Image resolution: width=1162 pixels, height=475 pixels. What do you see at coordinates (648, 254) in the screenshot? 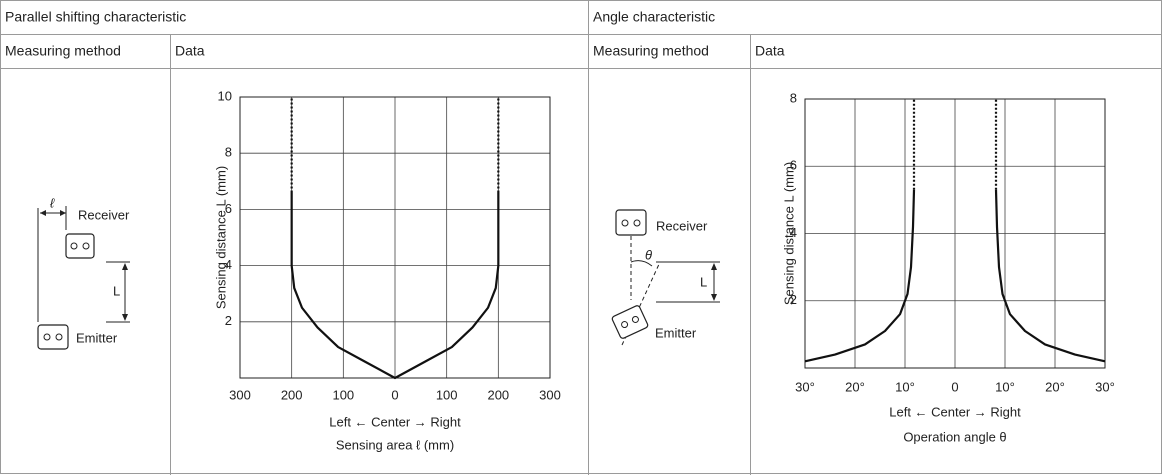
I see `angle-label: θ` at bounding box center [648, 254].